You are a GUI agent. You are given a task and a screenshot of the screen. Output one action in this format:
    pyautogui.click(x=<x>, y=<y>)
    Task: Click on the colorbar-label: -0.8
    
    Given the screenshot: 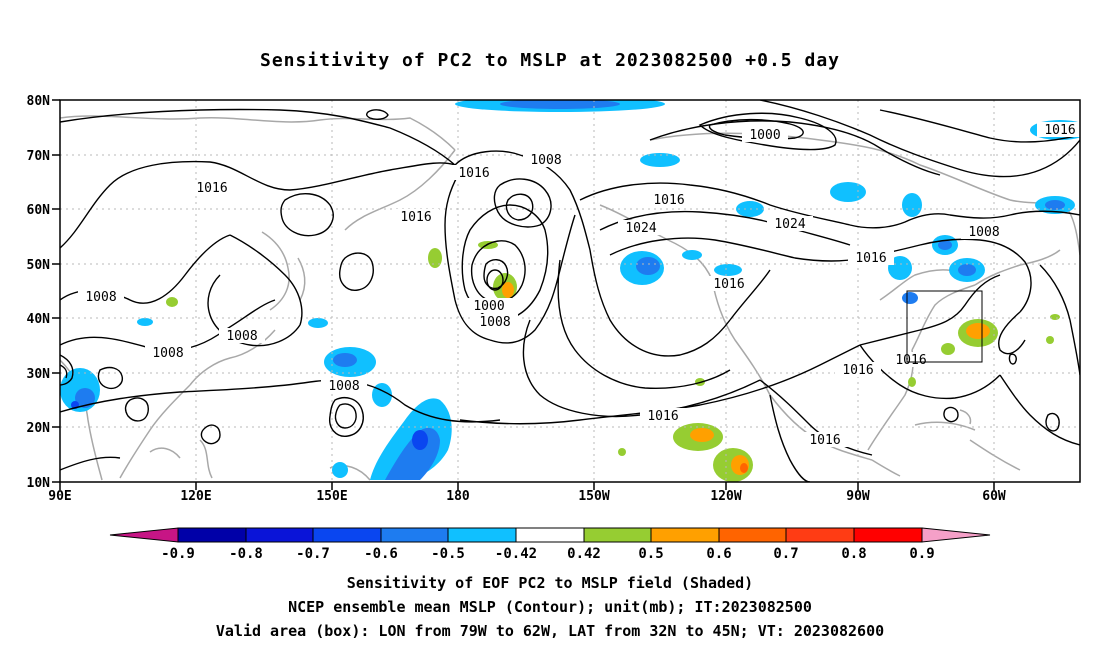 What is the action you would take?
    pyautogui.click(x=246, y=554)
    